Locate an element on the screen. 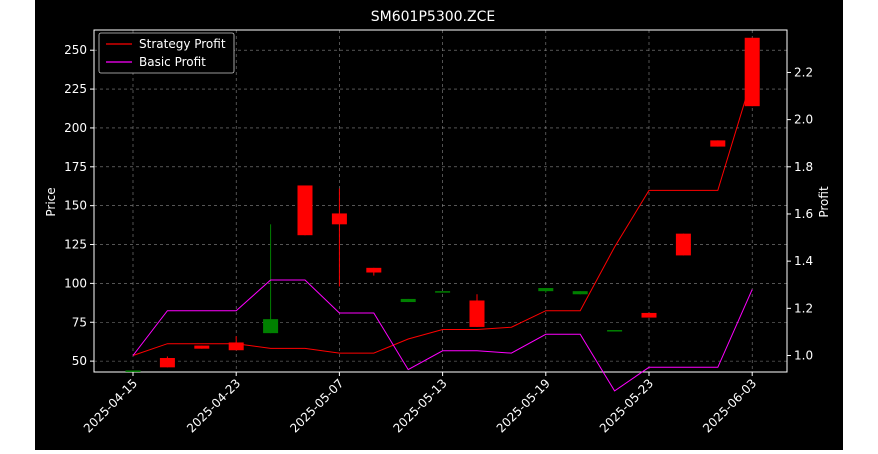  left-tick-label: 75 is located at coordinates (79, 322).